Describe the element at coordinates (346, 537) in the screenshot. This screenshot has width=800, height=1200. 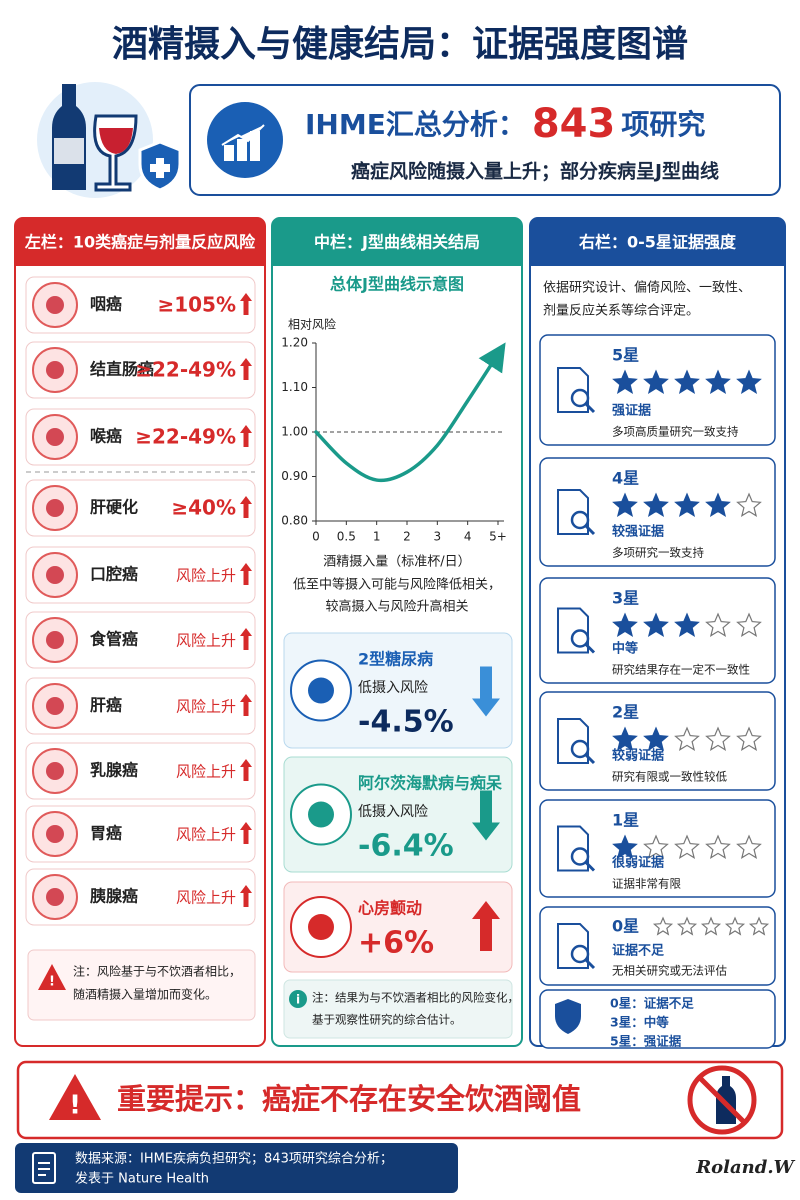
I see `x-tick-label: 0.5` at that location.